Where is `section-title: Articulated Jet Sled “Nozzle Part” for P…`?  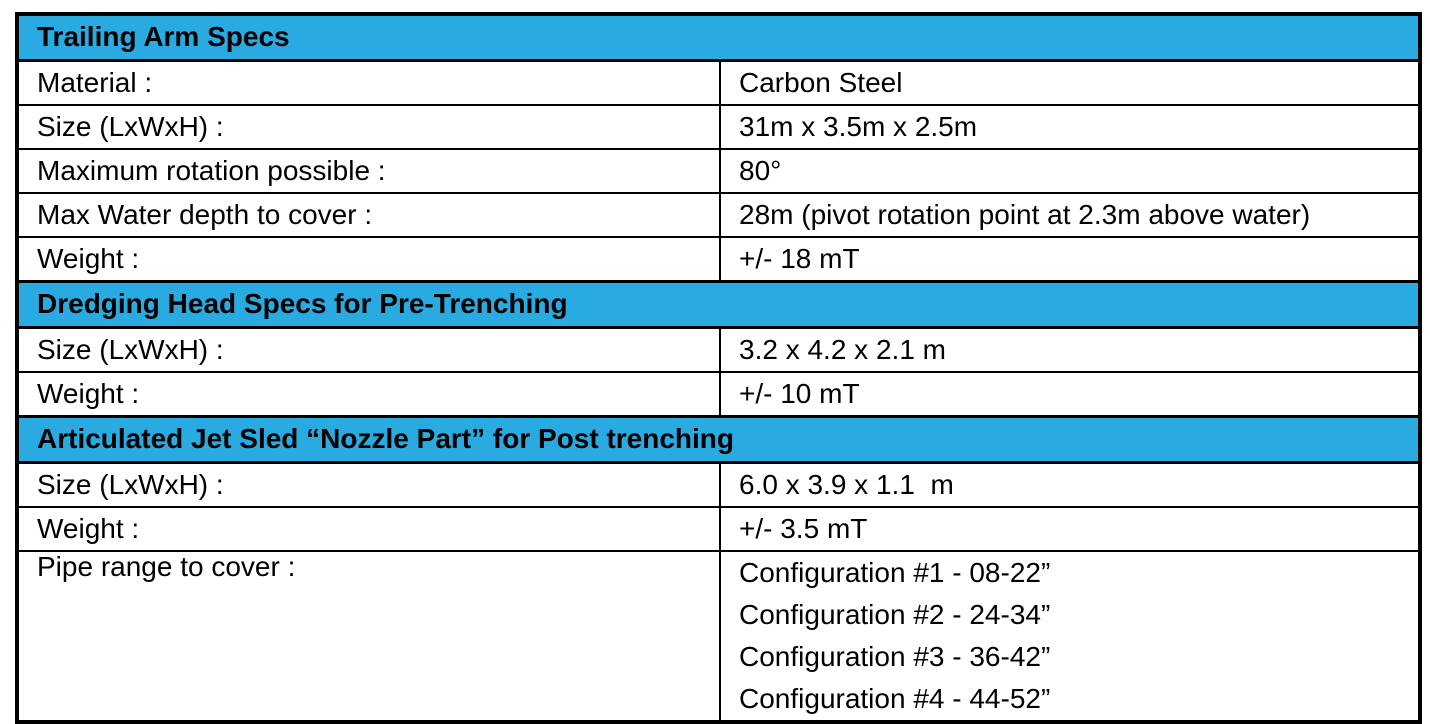 section-title: Articulated Jet Sled “Nozzle Part” for P… is located at coordinates (718, 439).